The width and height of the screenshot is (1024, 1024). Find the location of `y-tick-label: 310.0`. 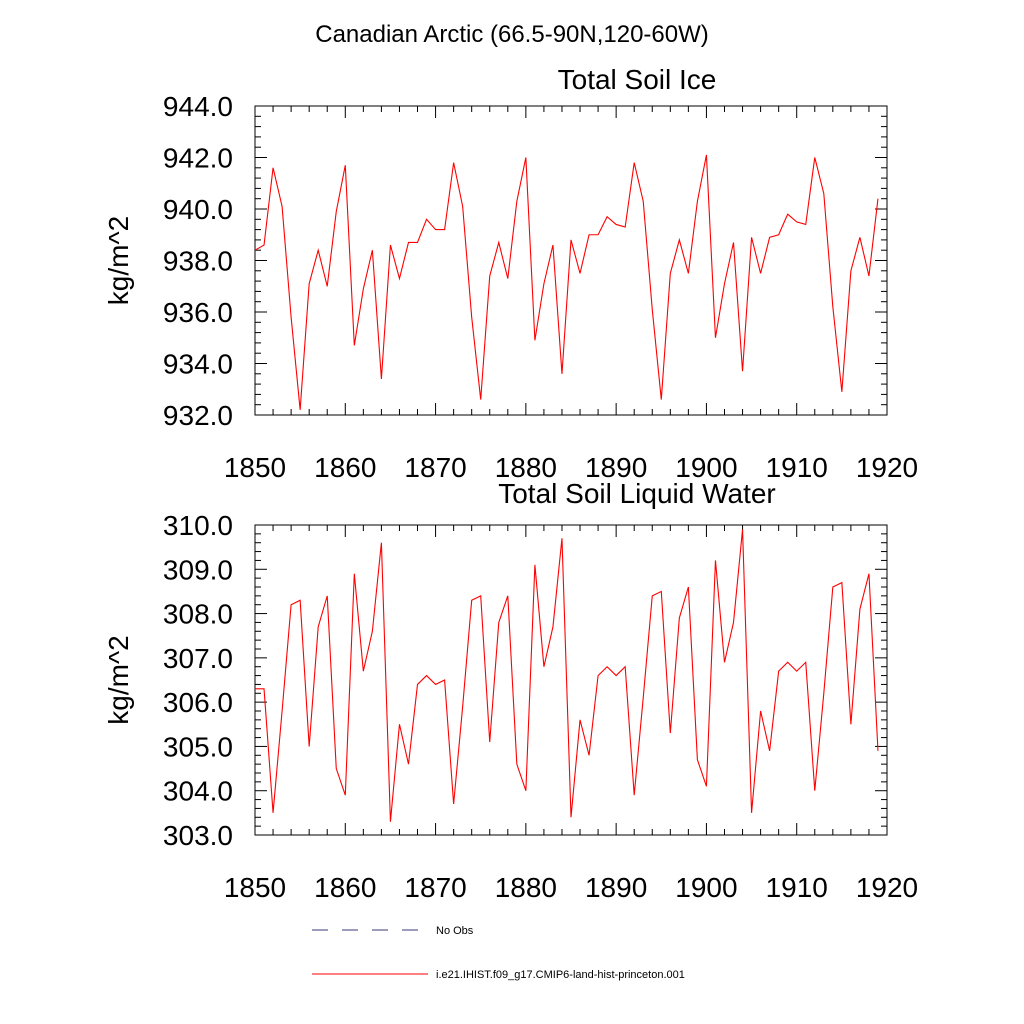

y-tick-label: 310.0 is located at coordinates (198, 525).